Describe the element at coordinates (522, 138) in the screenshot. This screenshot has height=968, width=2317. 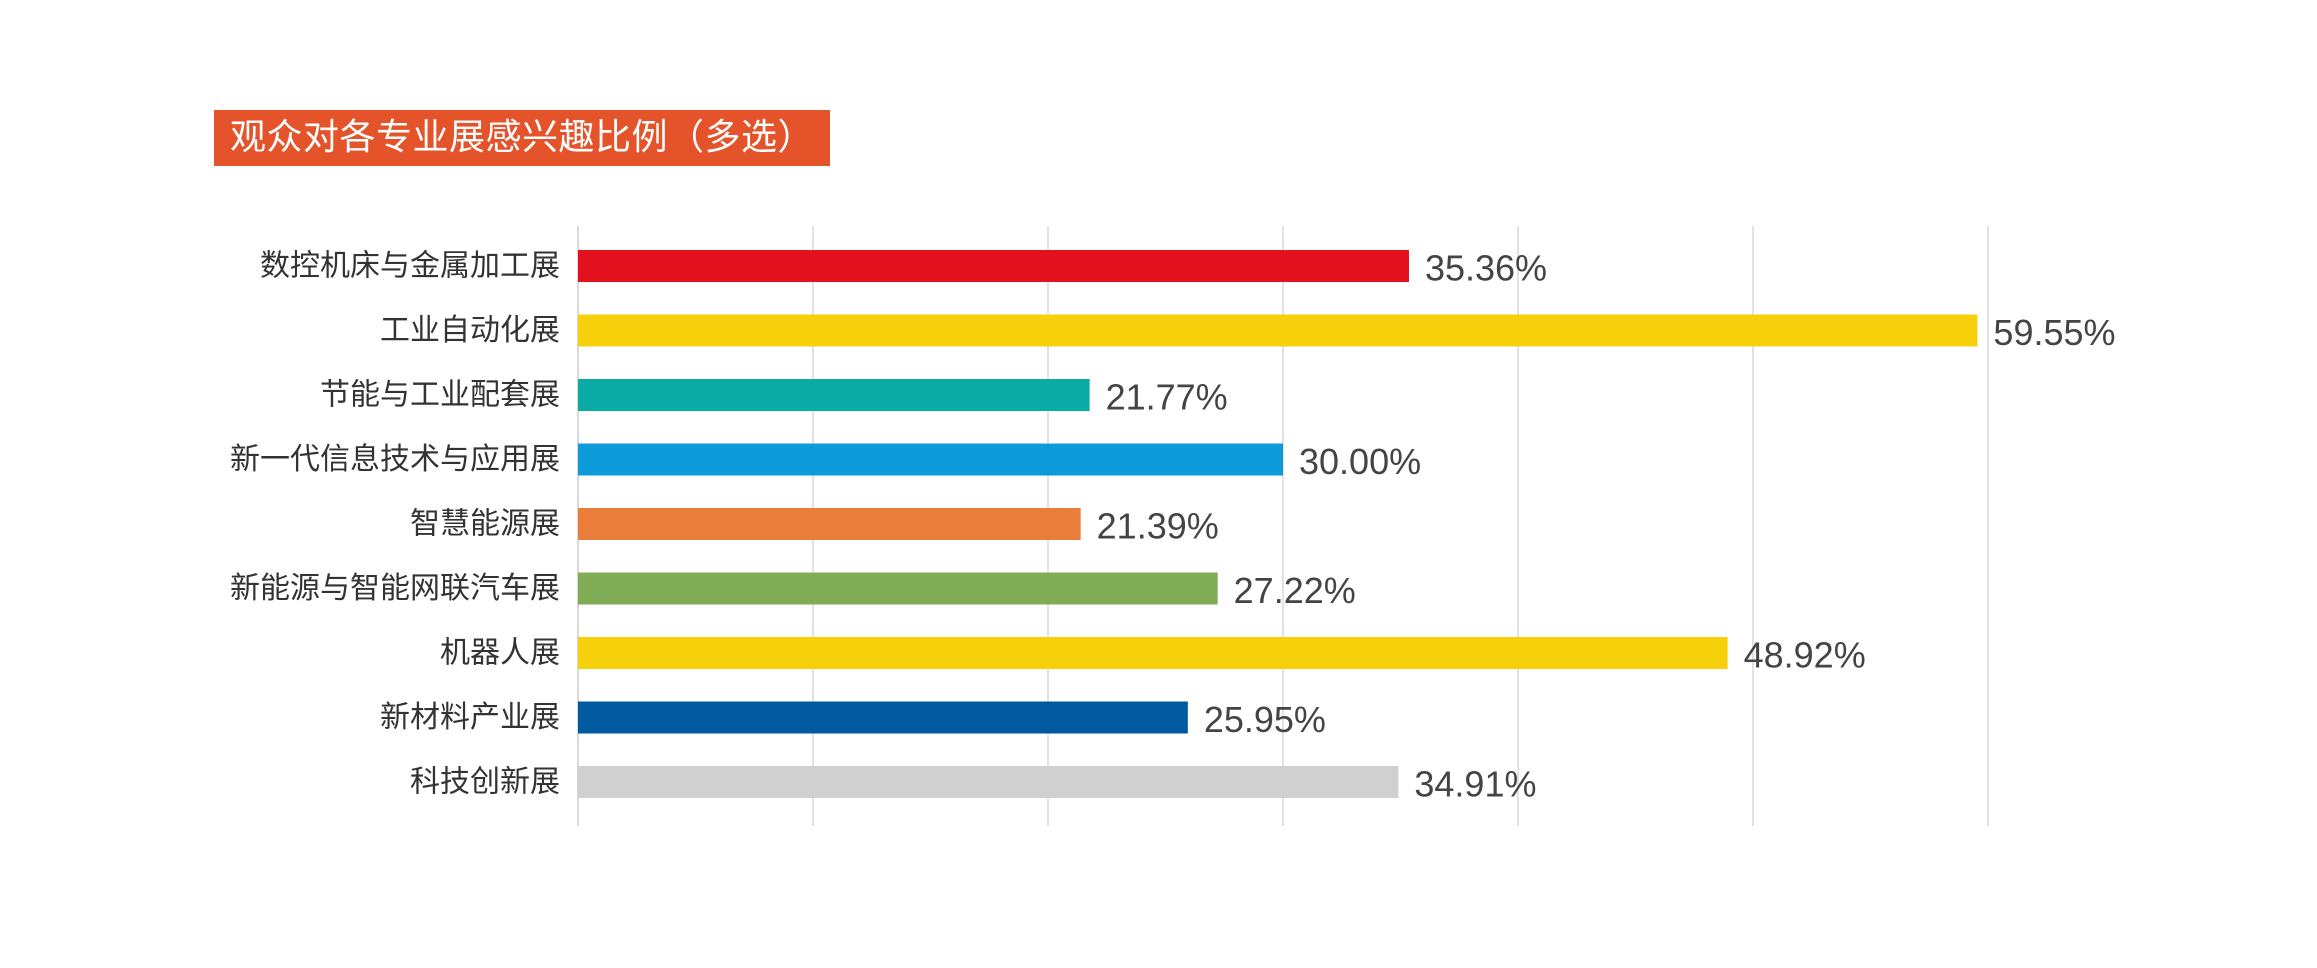
I see `chart-title: 观众对各专业展感兴趣比例（多选）` at that location.